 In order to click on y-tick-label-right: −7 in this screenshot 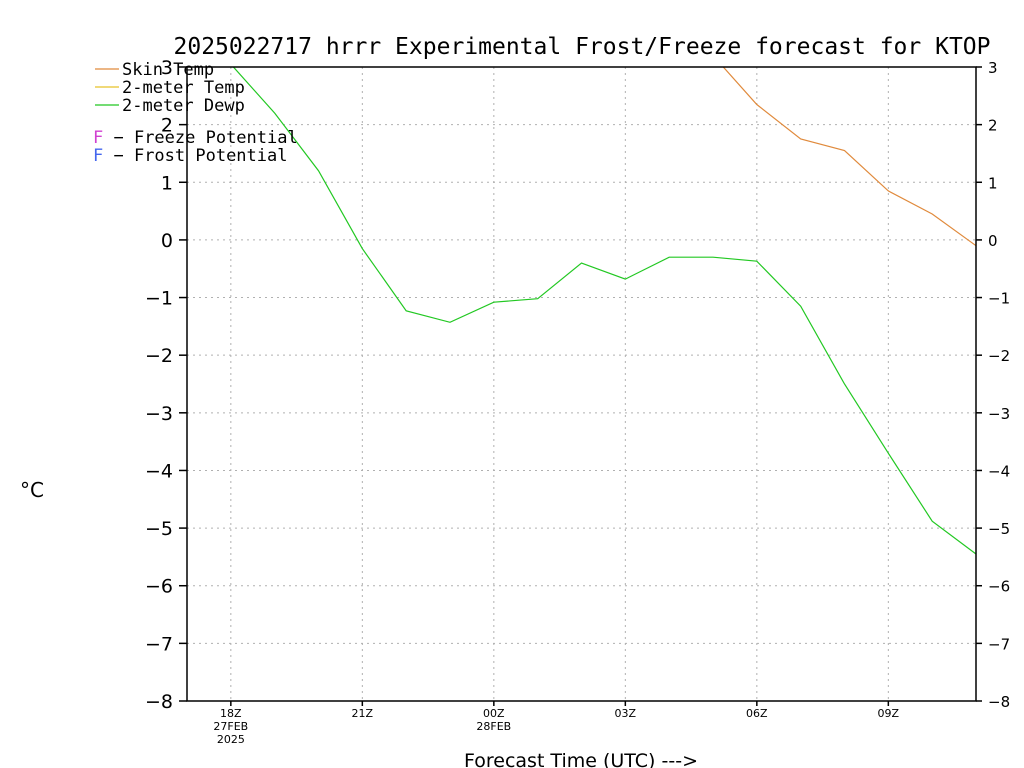, I will do `click(999, 644)`.